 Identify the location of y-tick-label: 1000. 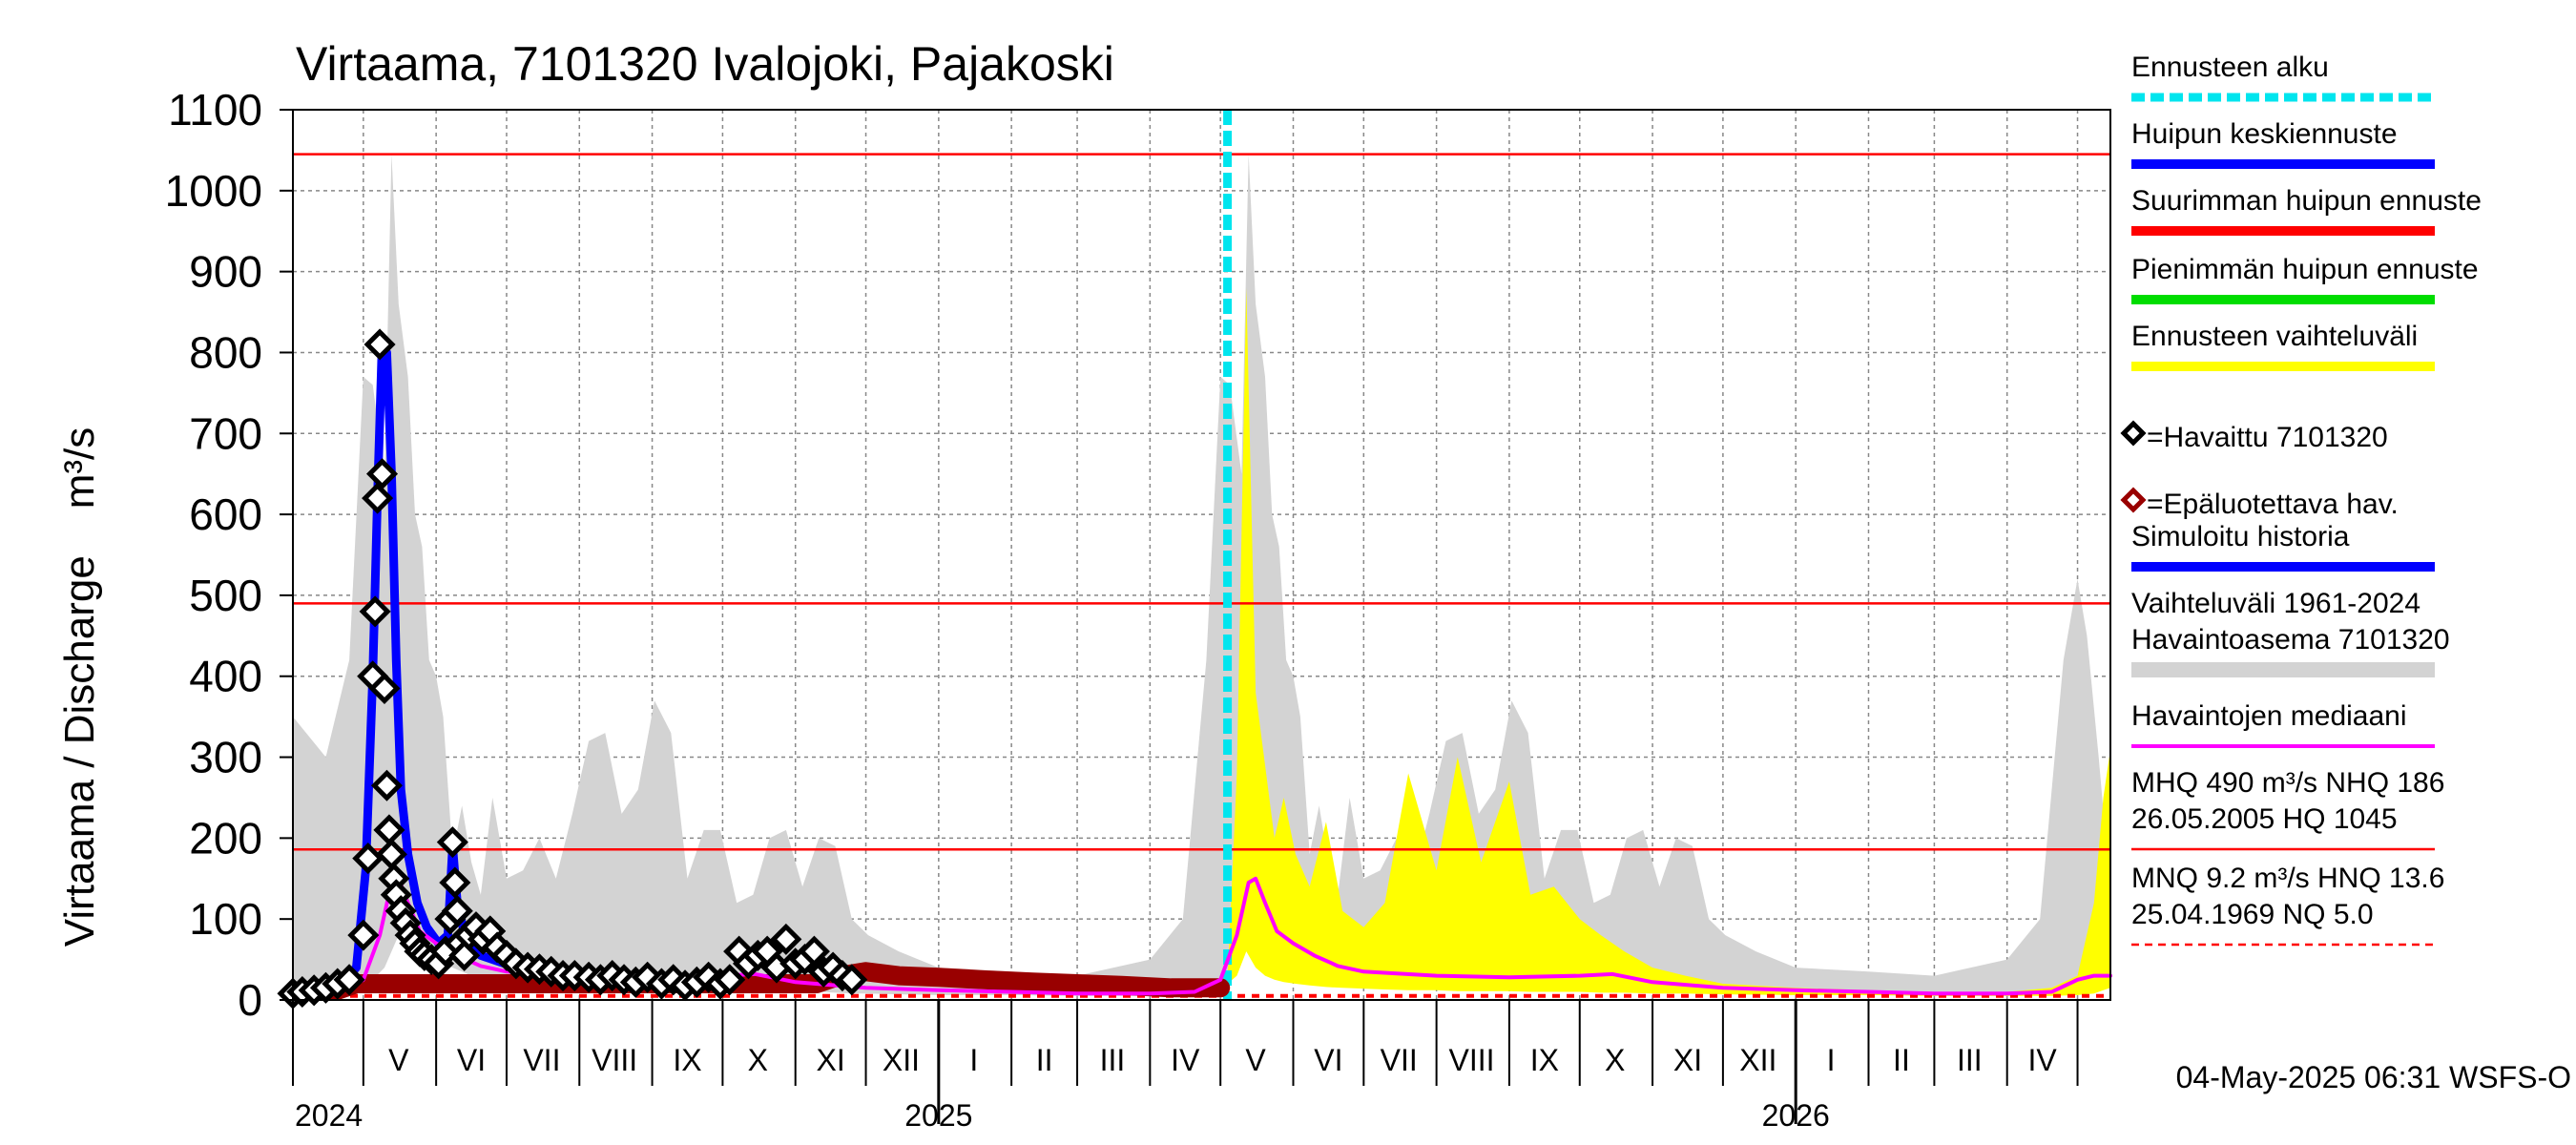
(213, 191).